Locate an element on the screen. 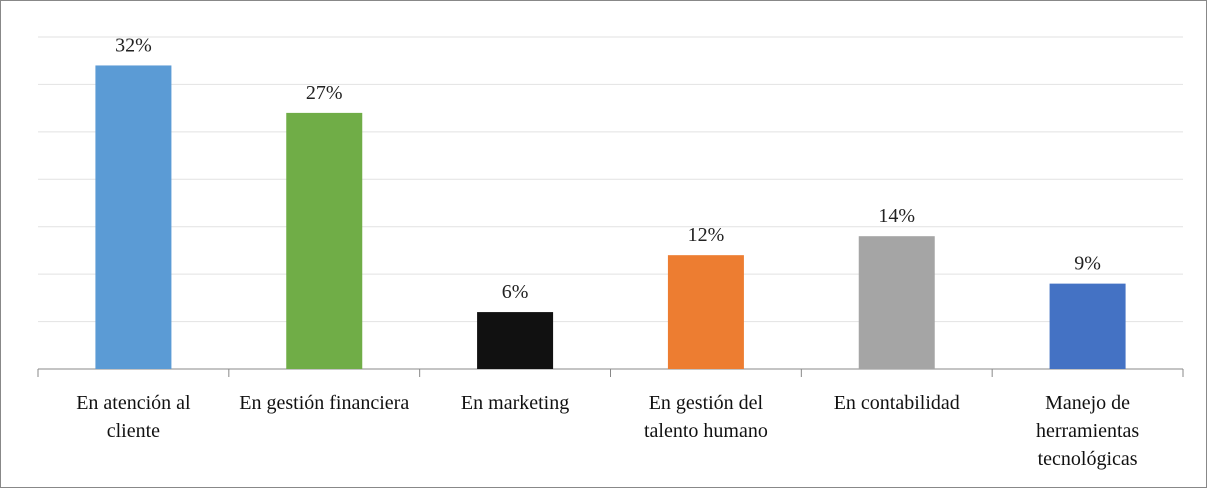 This screenshot has height=488, width=1207. data-label: 27% is located at coordinates (324, 93).